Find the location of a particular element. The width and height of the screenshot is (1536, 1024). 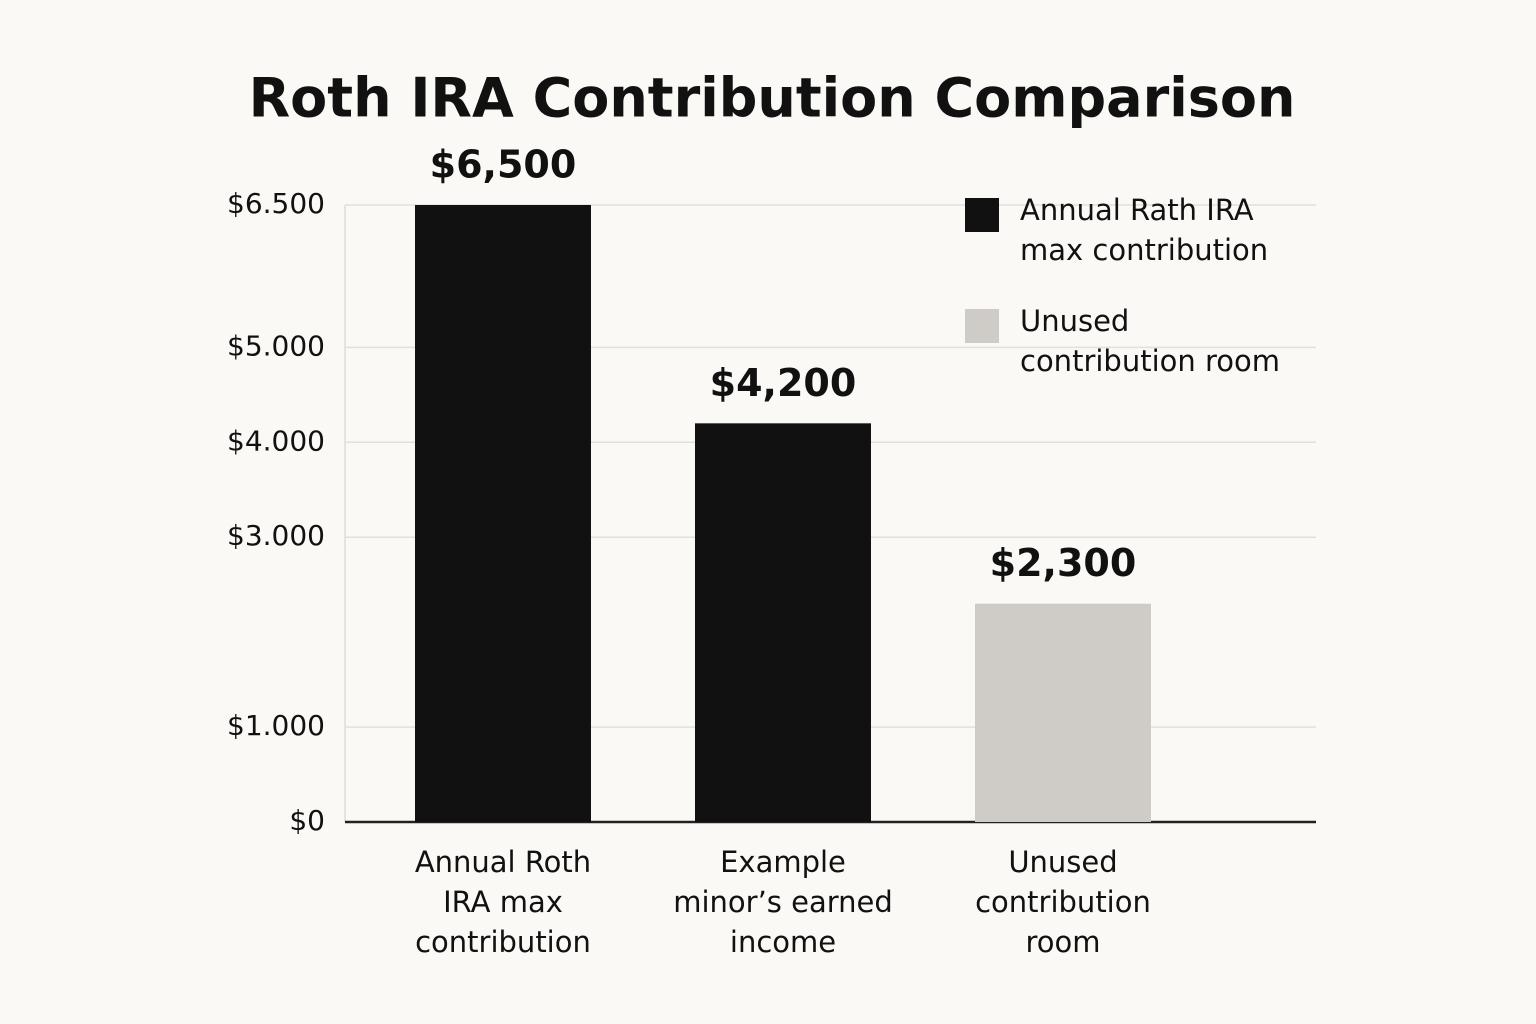

x-tick-label: Example minor’s earned income is located at coordinates (783, 902).